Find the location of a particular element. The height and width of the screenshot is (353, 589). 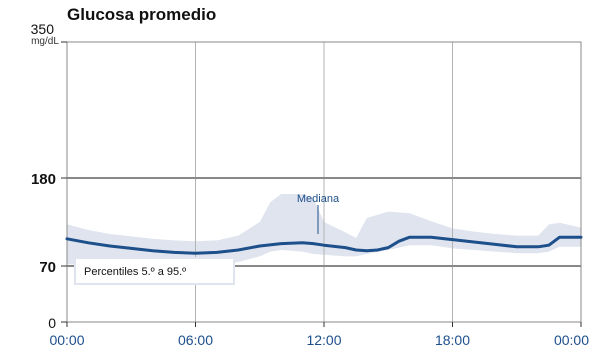

y-tick-label-70: 70 is located at coordinates (47, 267).